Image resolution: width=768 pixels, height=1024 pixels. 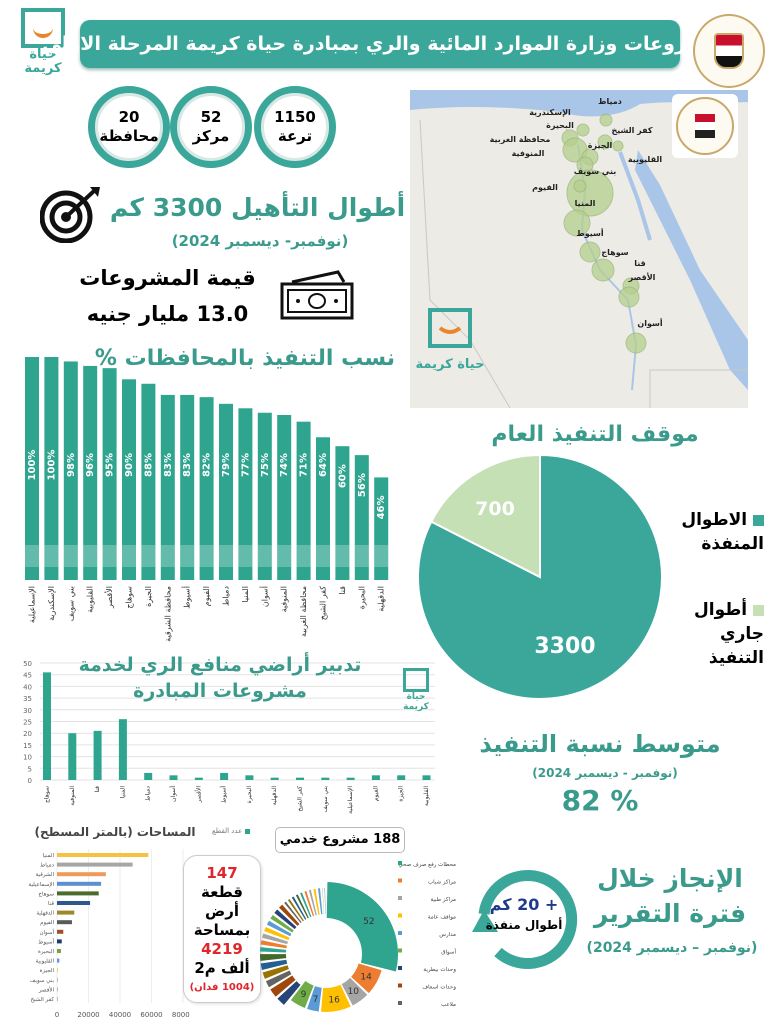 I want to click on bar-value-label: 46%, so click(x=381, y=507).